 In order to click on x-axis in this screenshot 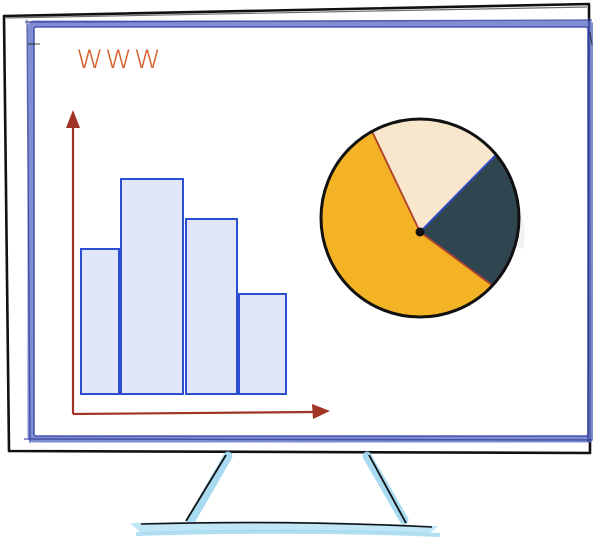, I will do `click(193, 413)`.